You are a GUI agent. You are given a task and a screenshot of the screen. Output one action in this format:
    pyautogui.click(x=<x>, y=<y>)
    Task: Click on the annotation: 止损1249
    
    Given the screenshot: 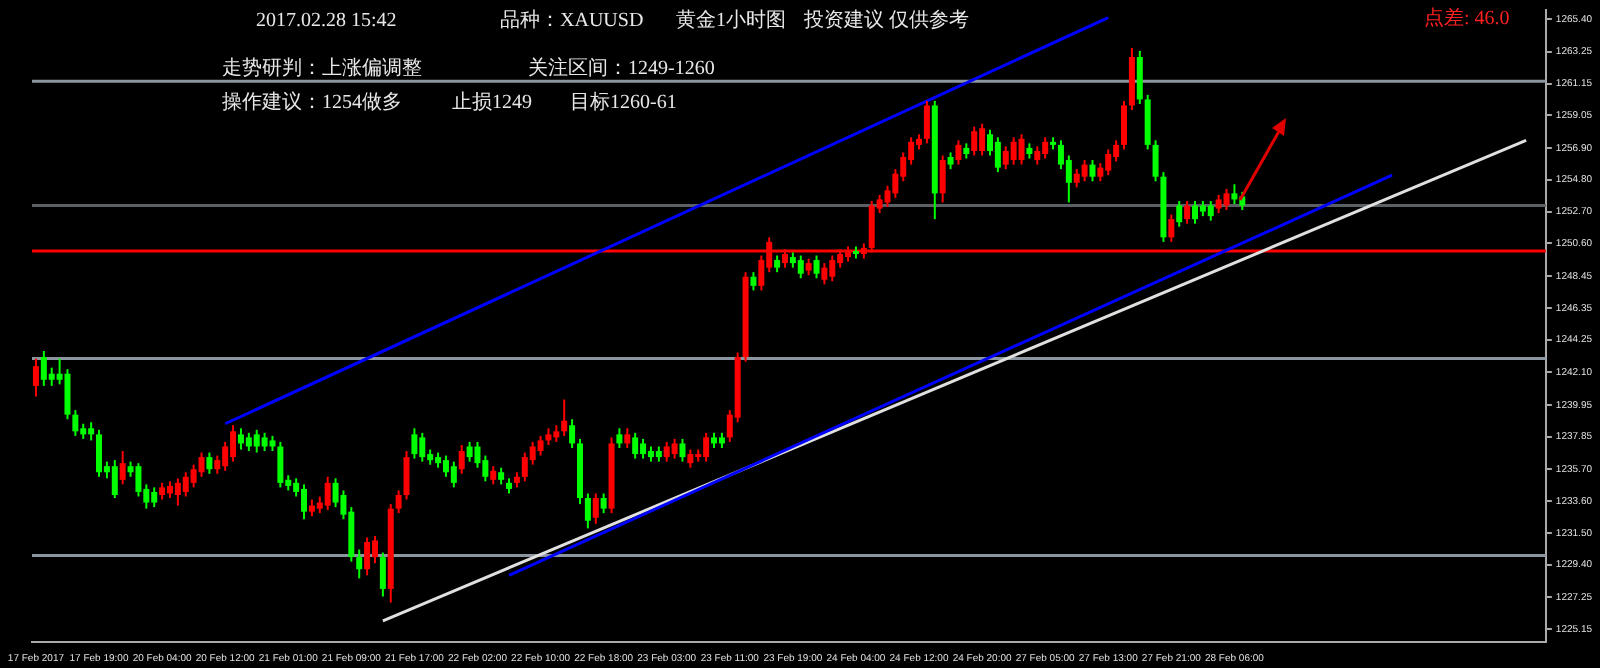 What is the action you would take?
    pyautogui.click(x=492, y=104)
    